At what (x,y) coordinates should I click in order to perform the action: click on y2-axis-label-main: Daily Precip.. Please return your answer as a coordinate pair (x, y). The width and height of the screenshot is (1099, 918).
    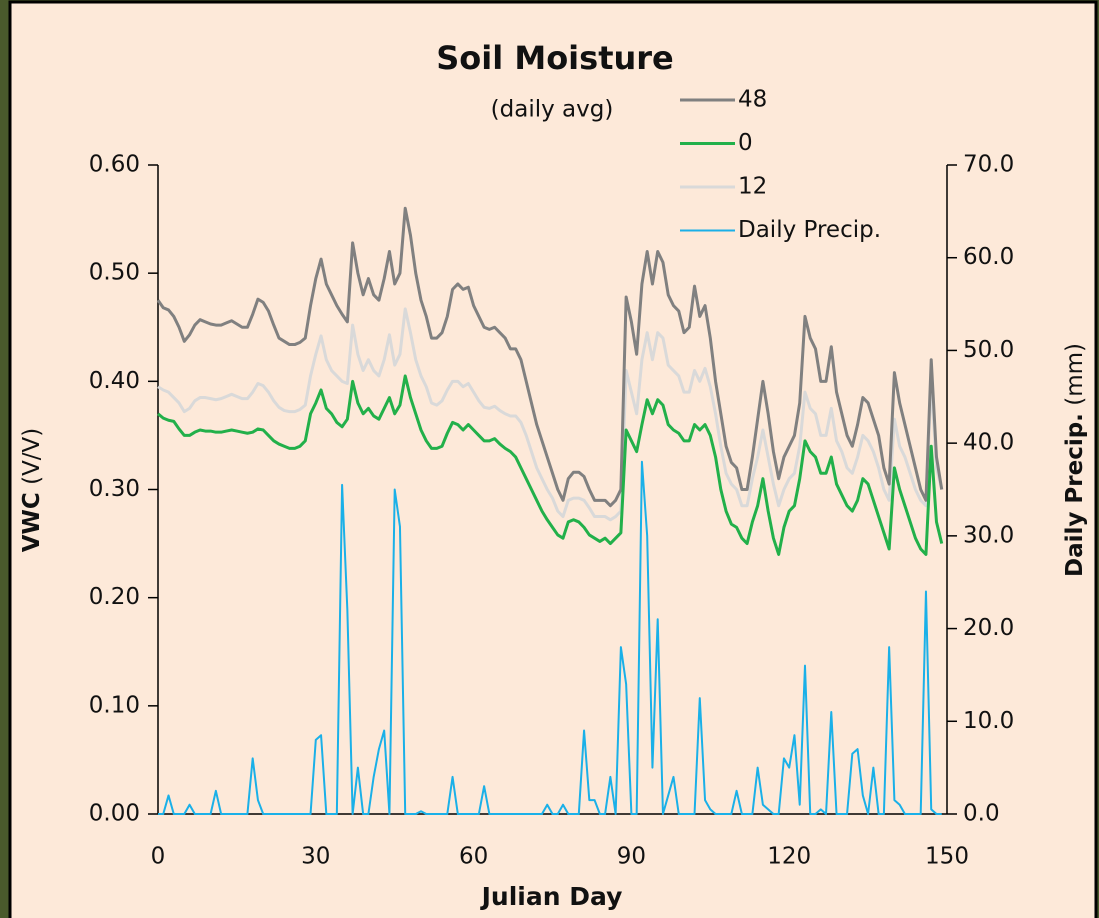
    Looking at the image, I should click on (1075, 495).